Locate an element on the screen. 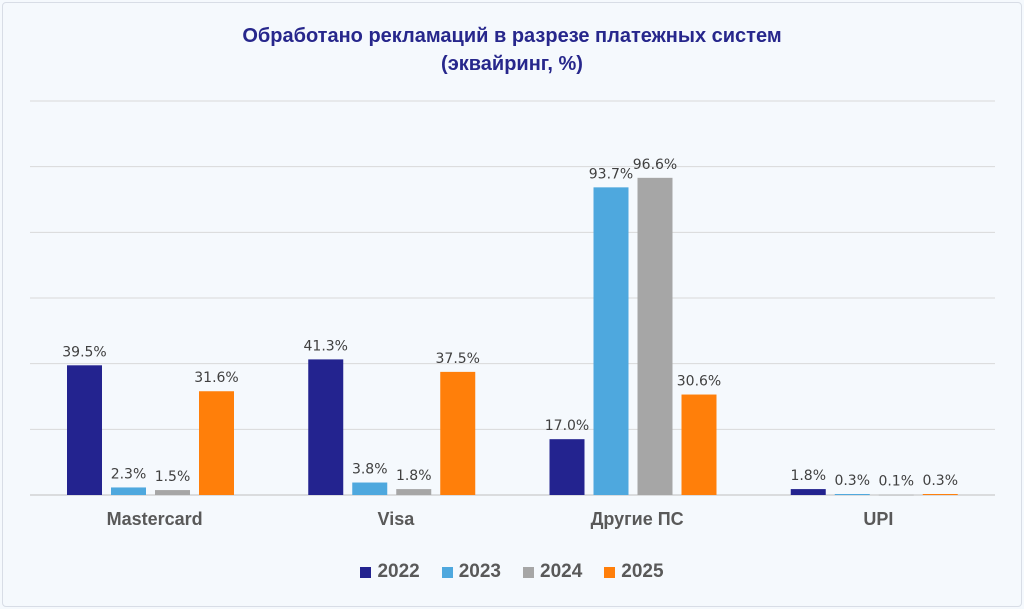  data-label: 93.7% is located at coordinates (611, 174).